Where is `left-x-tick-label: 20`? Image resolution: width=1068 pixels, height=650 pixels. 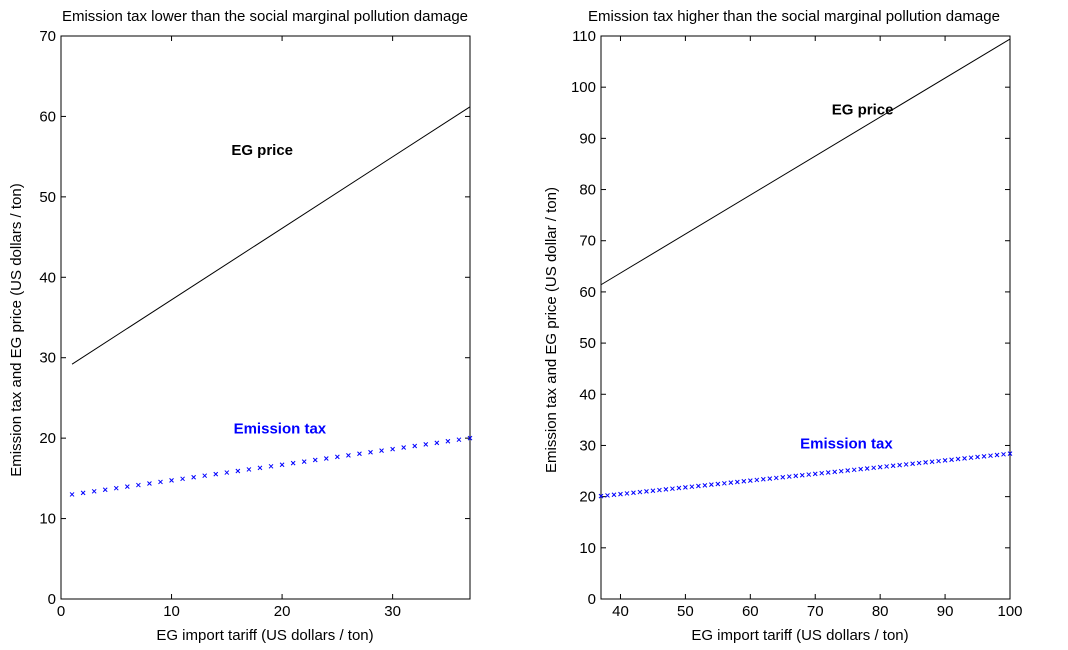 left-x-tick-label: 20 is located at coordinates (282, 611).